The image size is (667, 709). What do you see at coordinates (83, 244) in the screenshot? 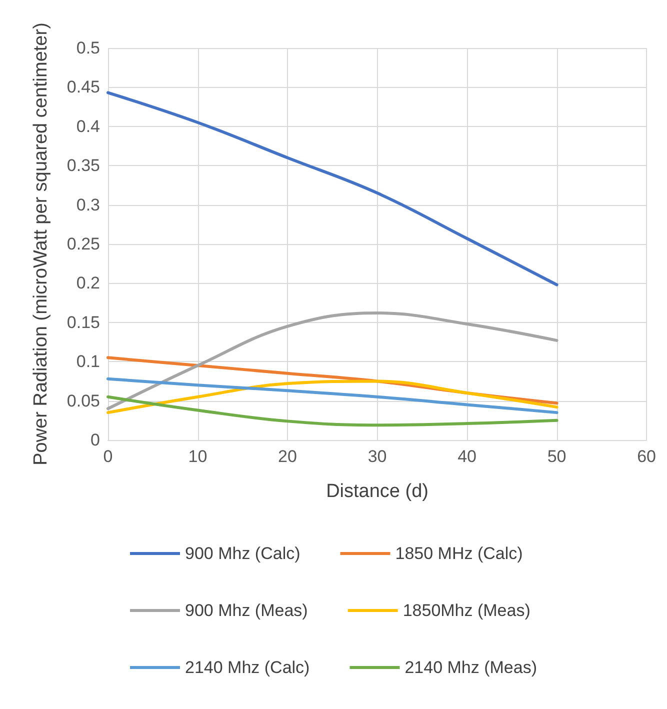
I see `y-tick-label: 0.25` at bounding box center [83, 244].